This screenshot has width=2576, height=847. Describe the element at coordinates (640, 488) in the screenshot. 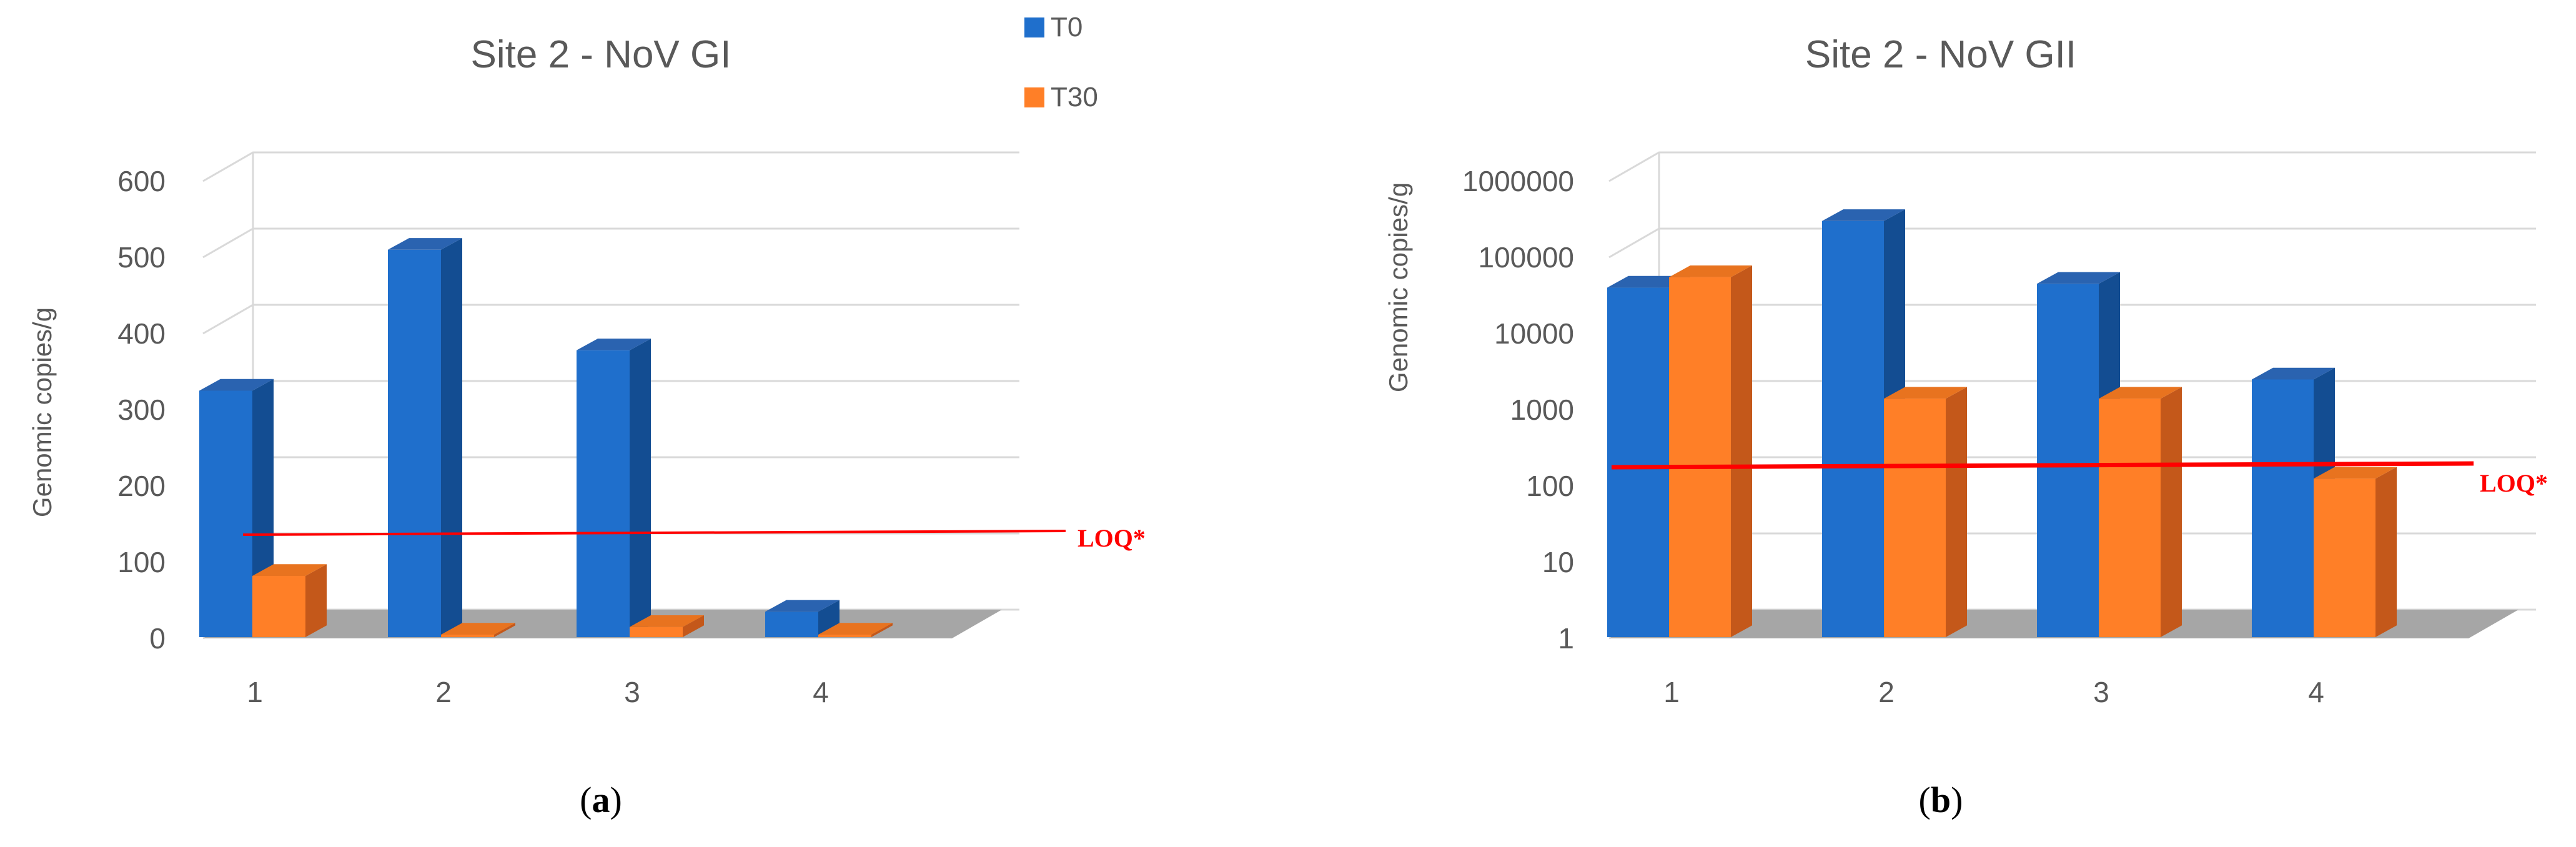

I see `bar-t0-cat-3-side` at that location.